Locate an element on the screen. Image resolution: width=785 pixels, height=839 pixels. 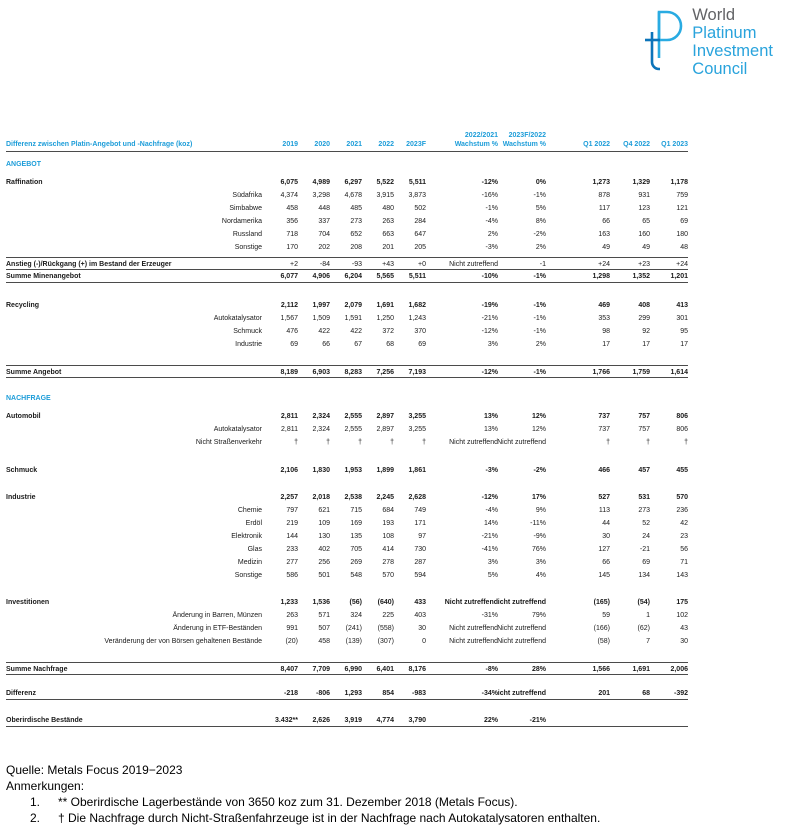
cell-value: 273 is located at coordinates (644, 510).